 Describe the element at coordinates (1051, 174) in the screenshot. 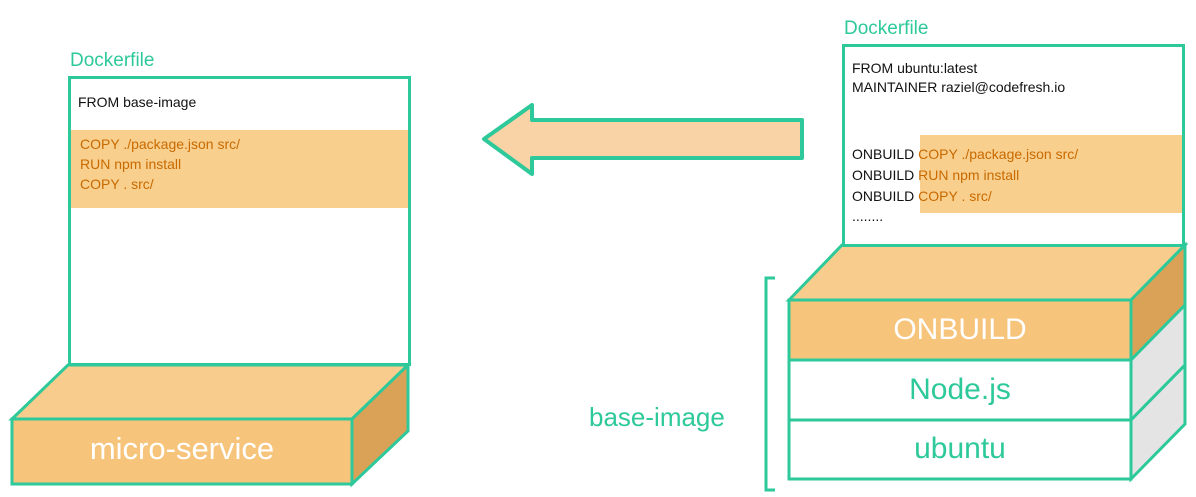

I see `right-highlight` at that location.